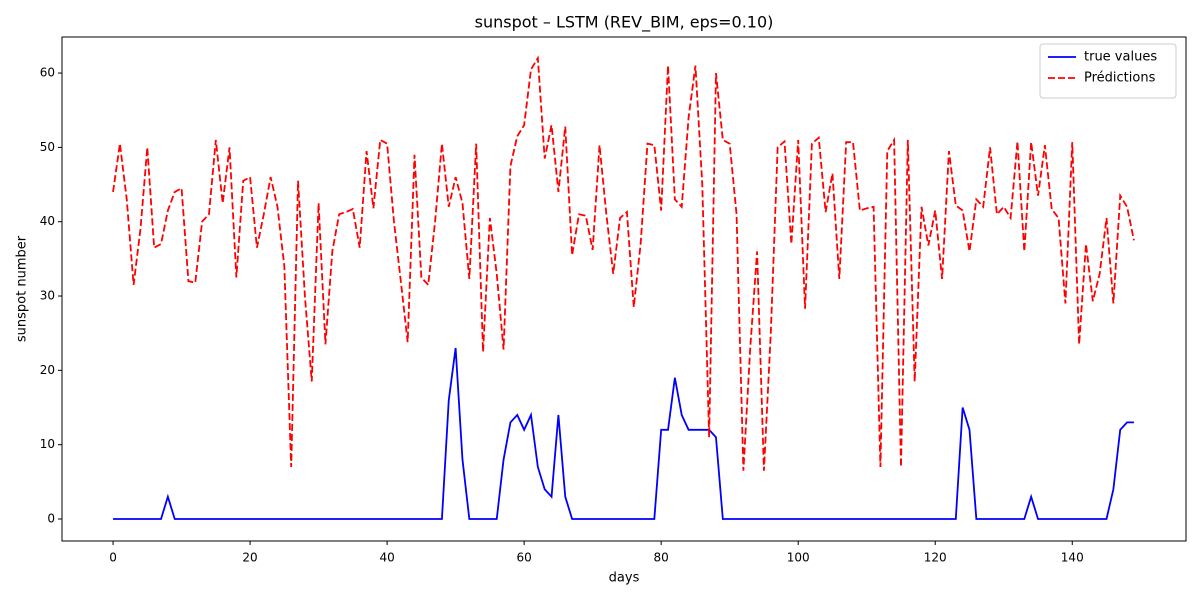 This screenshot has width=1200, height=604. I want to click on y-tick-label: 30, so click(47, 296).